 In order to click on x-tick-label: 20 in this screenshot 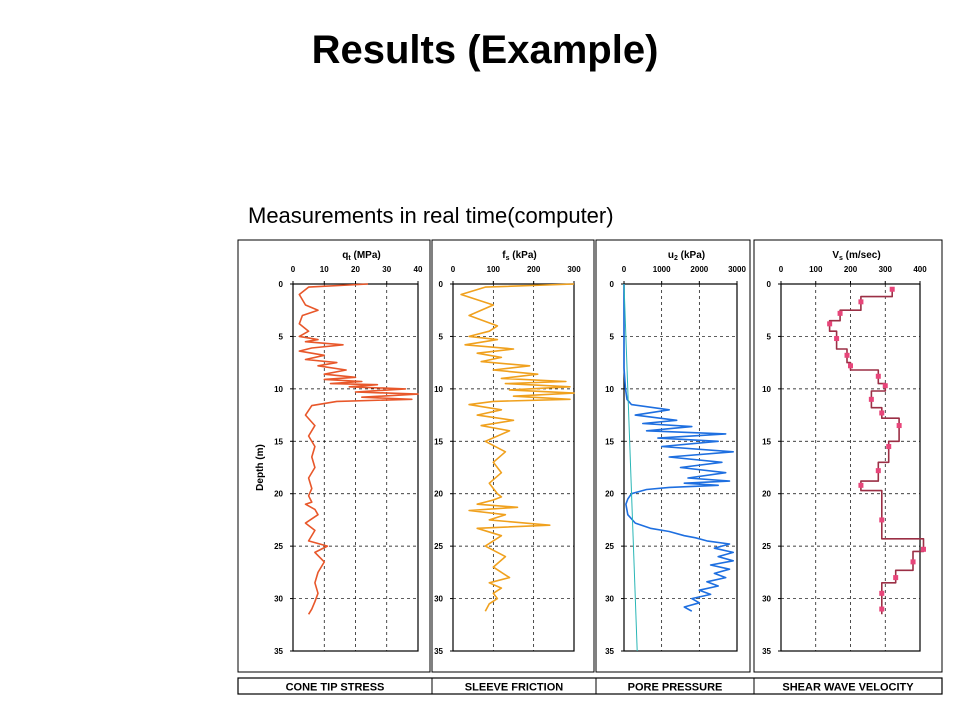, I will do `click(355, 269)`.